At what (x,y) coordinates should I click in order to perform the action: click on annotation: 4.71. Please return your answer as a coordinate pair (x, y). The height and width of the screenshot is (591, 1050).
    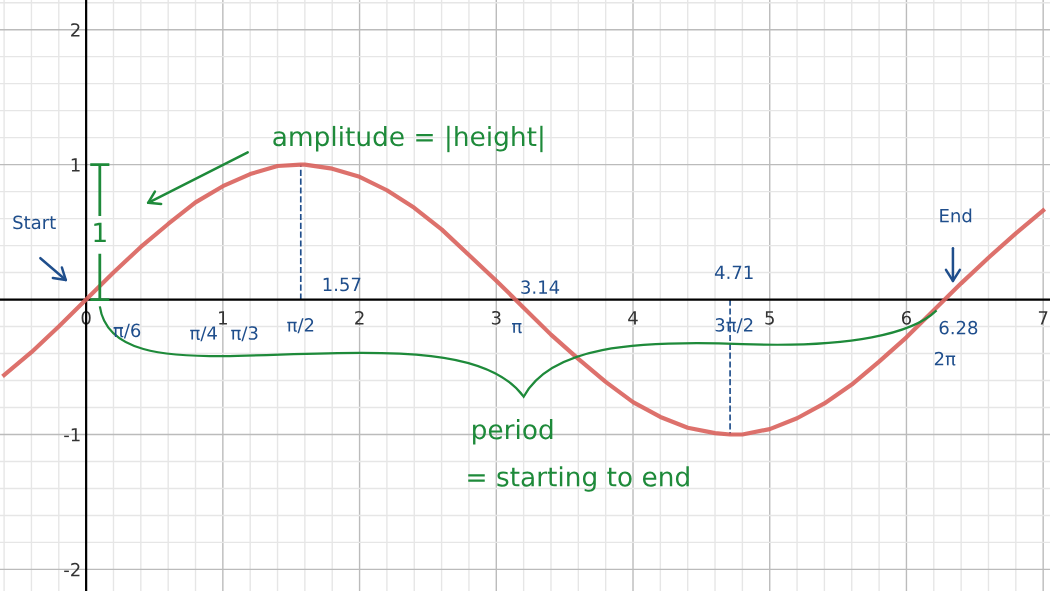
    Looking at the image, I should click on (733, 272).